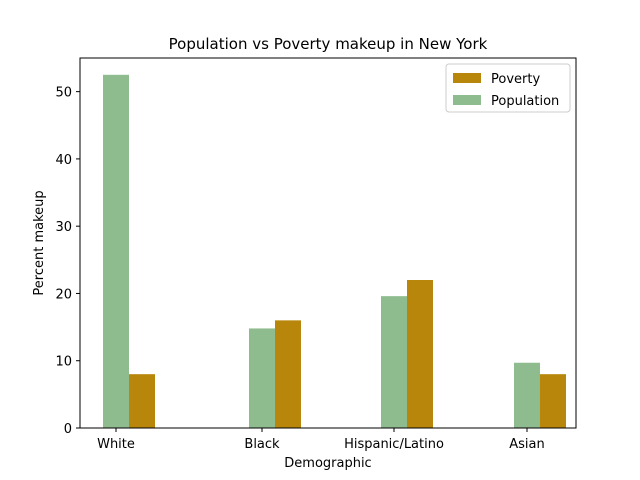  What do you see at coordinates (394, 444) in the screenshot?
I see `x-tick-label: Hispanic/Latino` at bounding box center [394, 444].